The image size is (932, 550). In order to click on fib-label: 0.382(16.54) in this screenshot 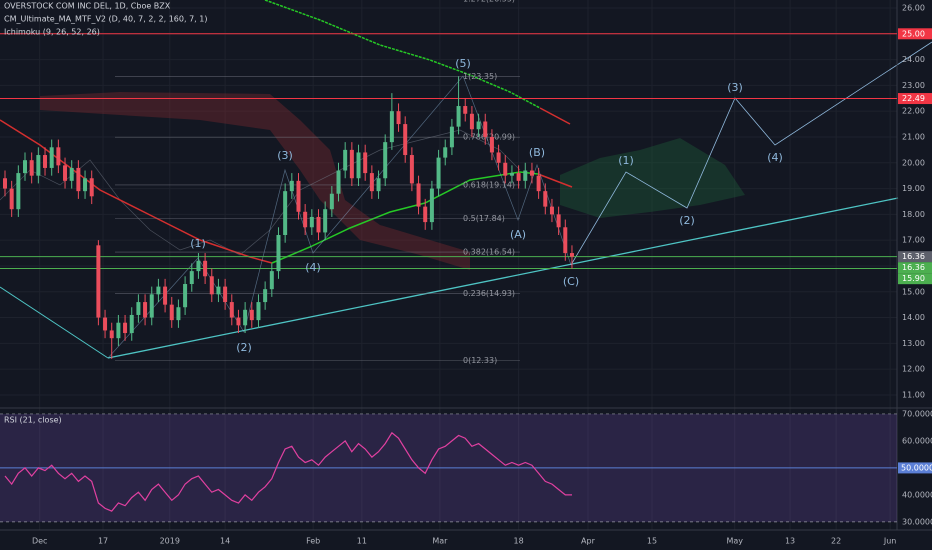, I will do `click(489, 252)`.